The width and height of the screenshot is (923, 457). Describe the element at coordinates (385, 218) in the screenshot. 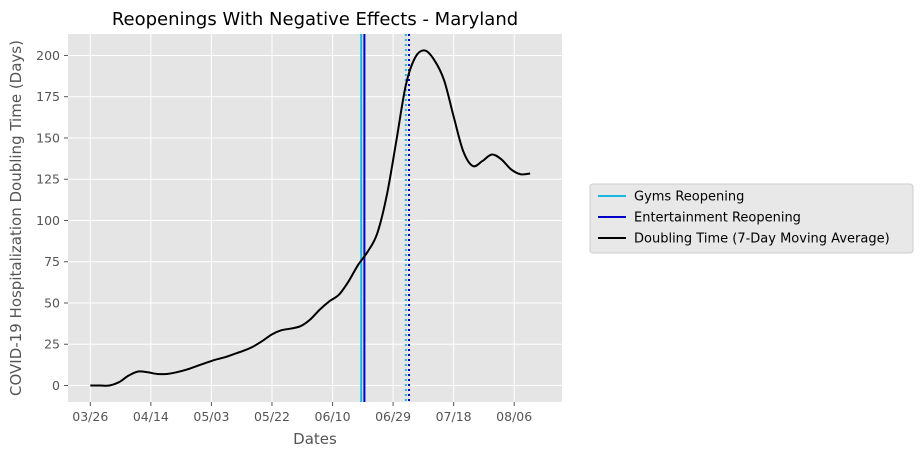

I see `reopening-lines` at that location.